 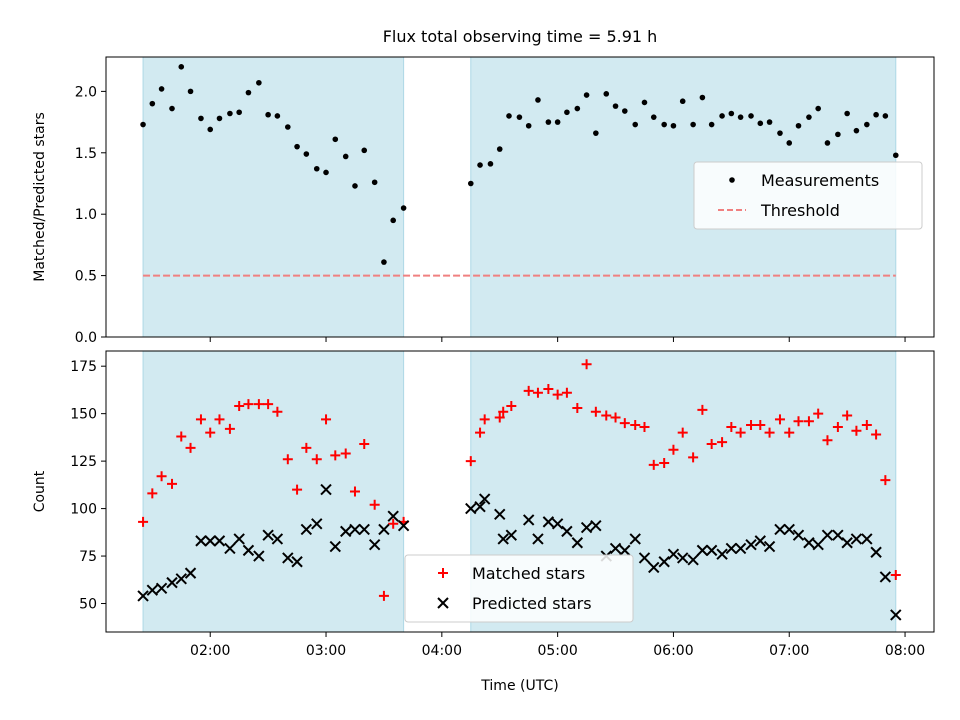 I want to click on x-tick-label: 06:00, so click(x=673, y=651).